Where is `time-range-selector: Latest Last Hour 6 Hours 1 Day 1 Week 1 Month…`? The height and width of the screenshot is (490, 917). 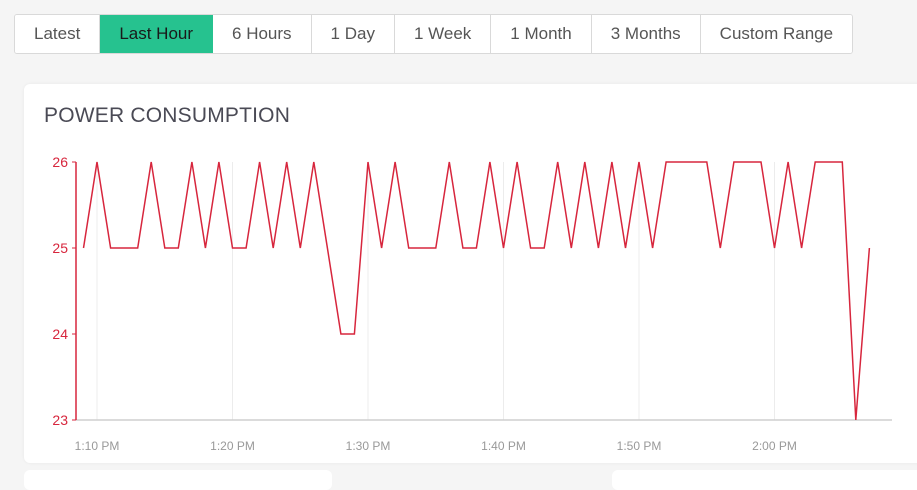
time-range-selector: Latest Last Hour 6 Hours 1 Day 1 Week 1 Month… is located at coordinates (434, 34).